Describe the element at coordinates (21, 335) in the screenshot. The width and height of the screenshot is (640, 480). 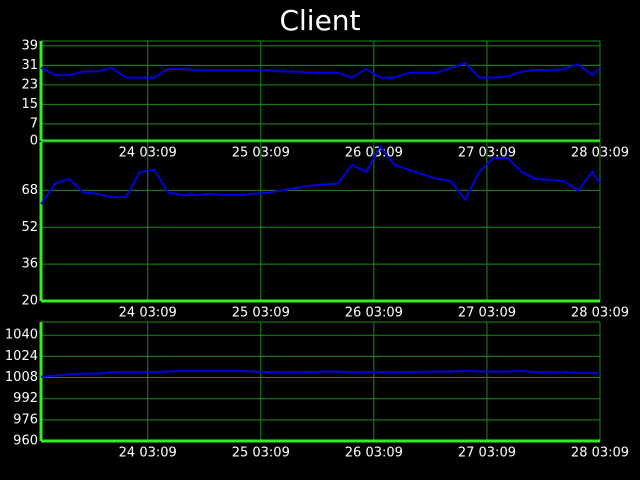
I see `y-tick-label: 1040` at that location.